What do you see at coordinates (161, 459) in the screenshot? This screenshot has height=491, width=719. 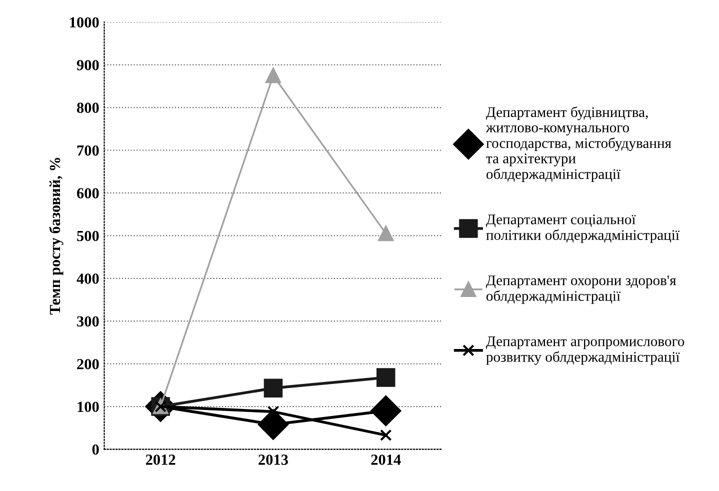 I see `x-tick-label: 2012` at bounding box center [161, 459].